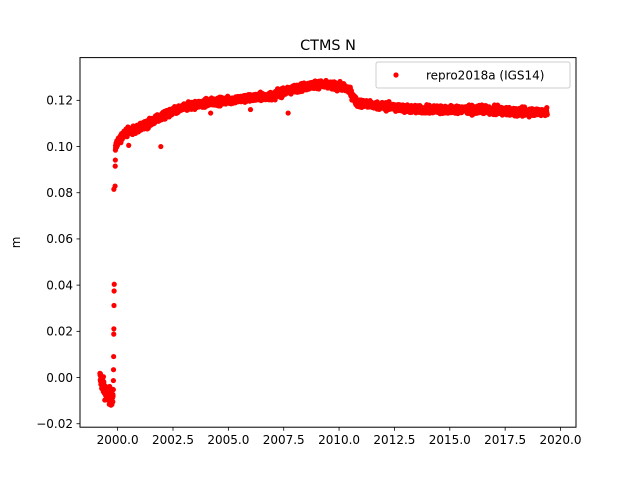 Image resolution: width=640 pixels, height=480 pixels. Describe the element at coordinates (339, 440) in the screenshot. I see `x-tick-label: 2010.0` at that location.